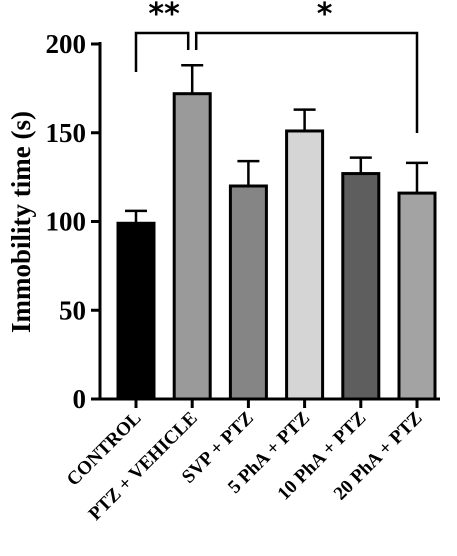 This screenshot has width=457, height=556. I want to click on y-axis-label: Immobility time (s), so click(21, 222).